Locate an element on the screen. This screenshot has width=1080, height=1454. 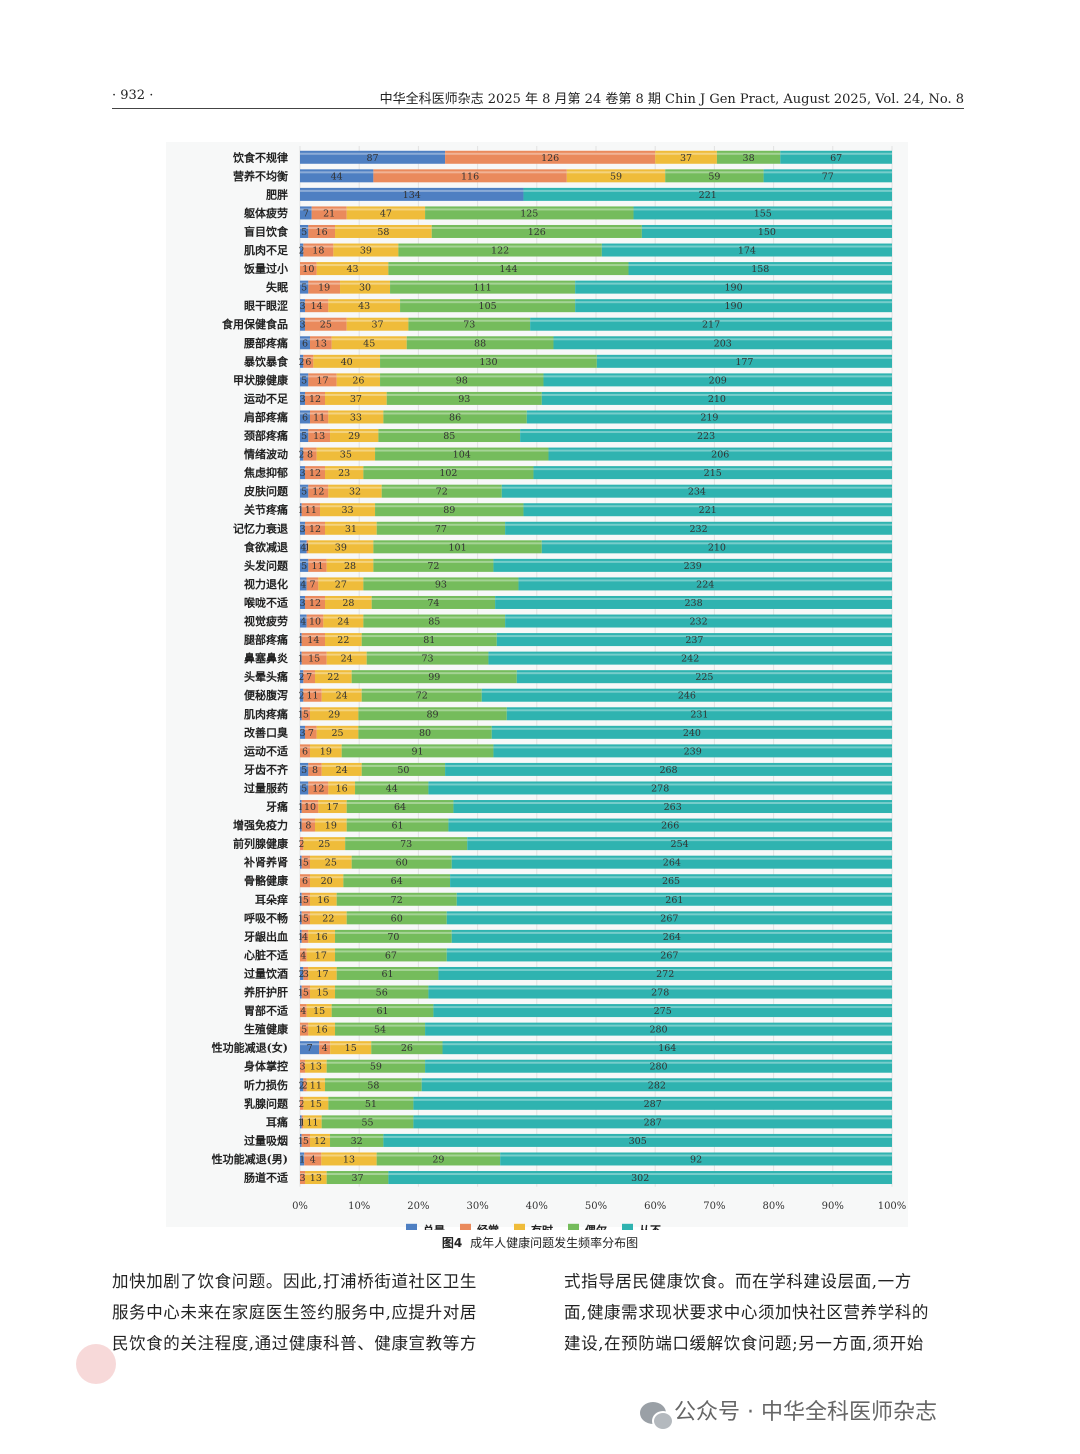
data-label: 59 is located at coordinates (714, 176).